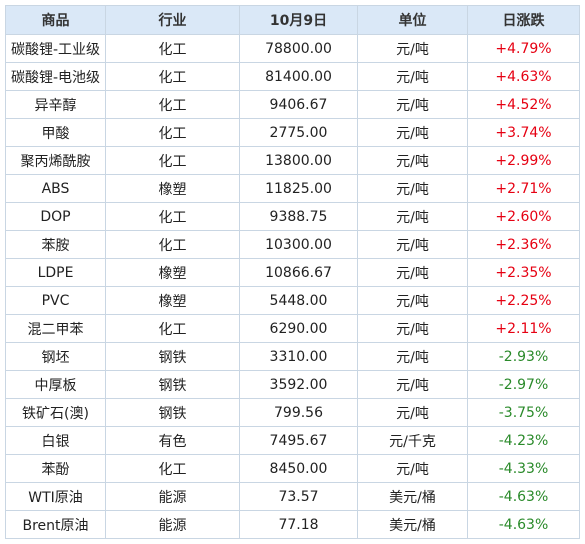 The width and height of the screenshot is (585, 544). Describe the element at coordinates (523, 76) in the screenshot. I see `daily-change-cell: +4.63%` at that location.